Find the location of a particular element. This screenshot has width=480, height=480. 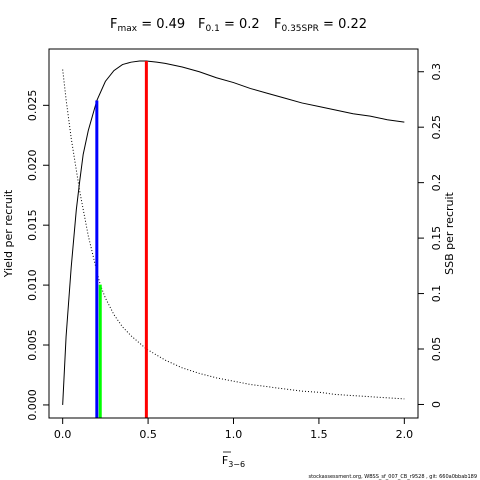

x-tick-label: 0.5 is located at coordinates (148, 434).